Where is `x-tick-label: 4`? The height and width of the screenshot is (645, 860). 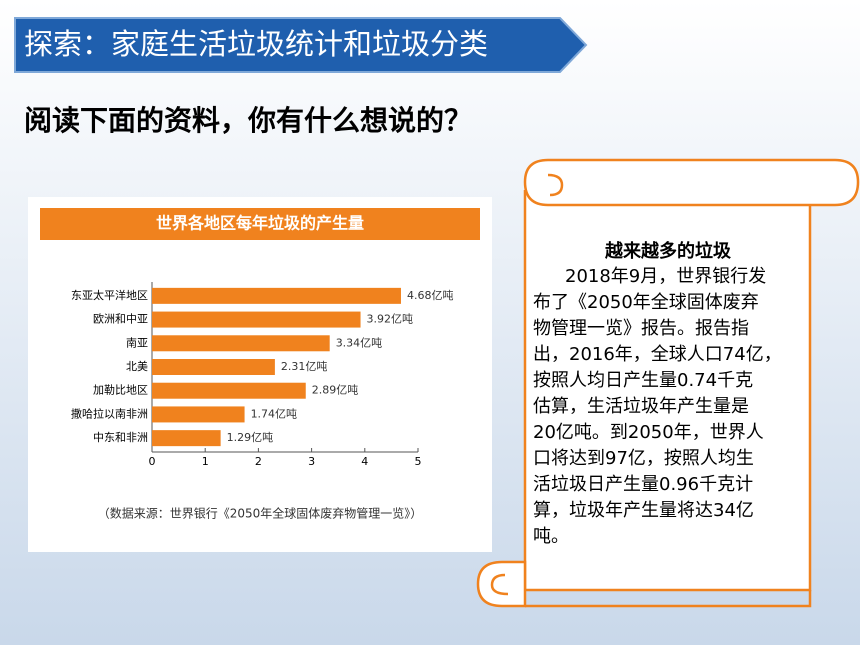 x-tick-label: 4 is located at coordinates (364, 461).